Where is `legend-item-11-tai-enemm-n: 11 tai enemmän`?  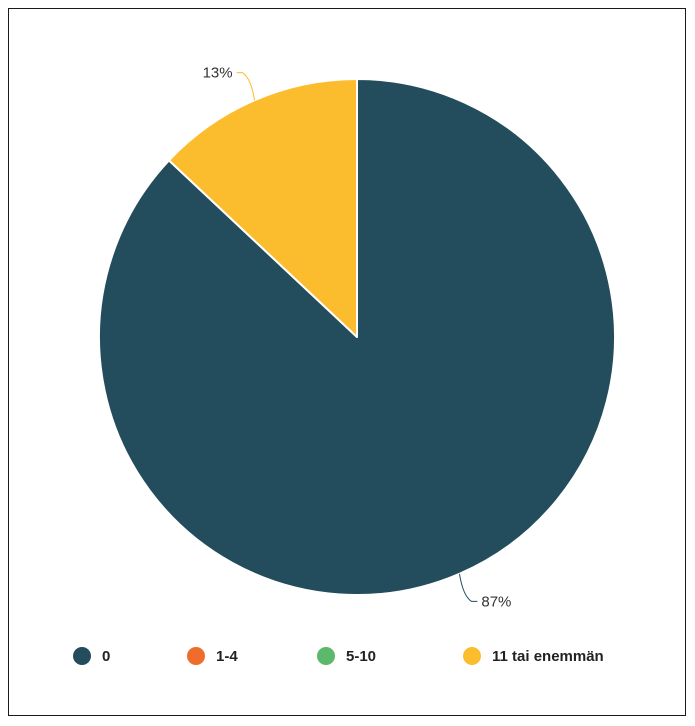 legend-item-11-tai-enemm-n: 11 tai enemmän is located at coordinates (533, 656).